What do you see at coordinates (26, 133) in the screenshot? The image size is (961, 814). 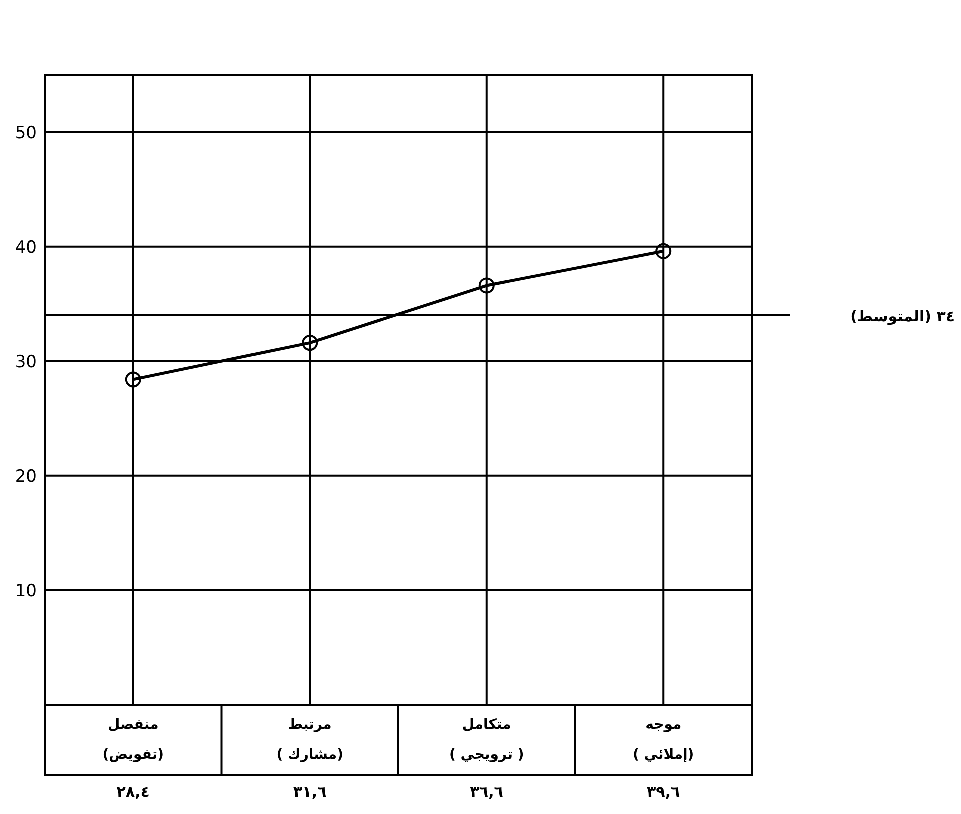 I see `y-tick-label: 50` at bounding box center [26, 133].